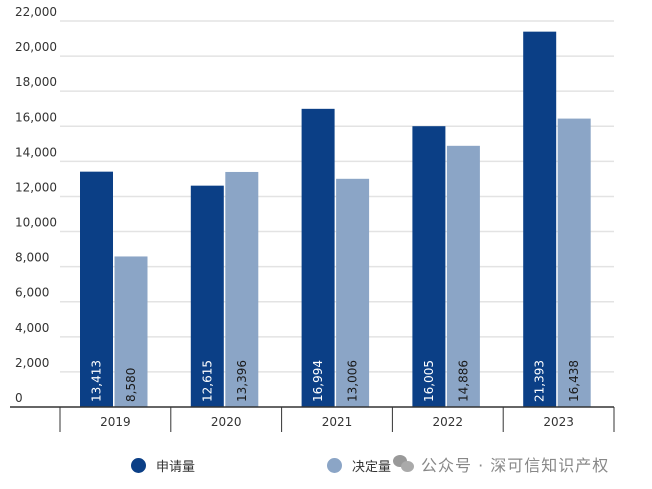 This screenshot has width=652, height=489. Describe the element at coordinates (36, 82) in the screenshot. I see `y-tick-label: 18,000` at that location.